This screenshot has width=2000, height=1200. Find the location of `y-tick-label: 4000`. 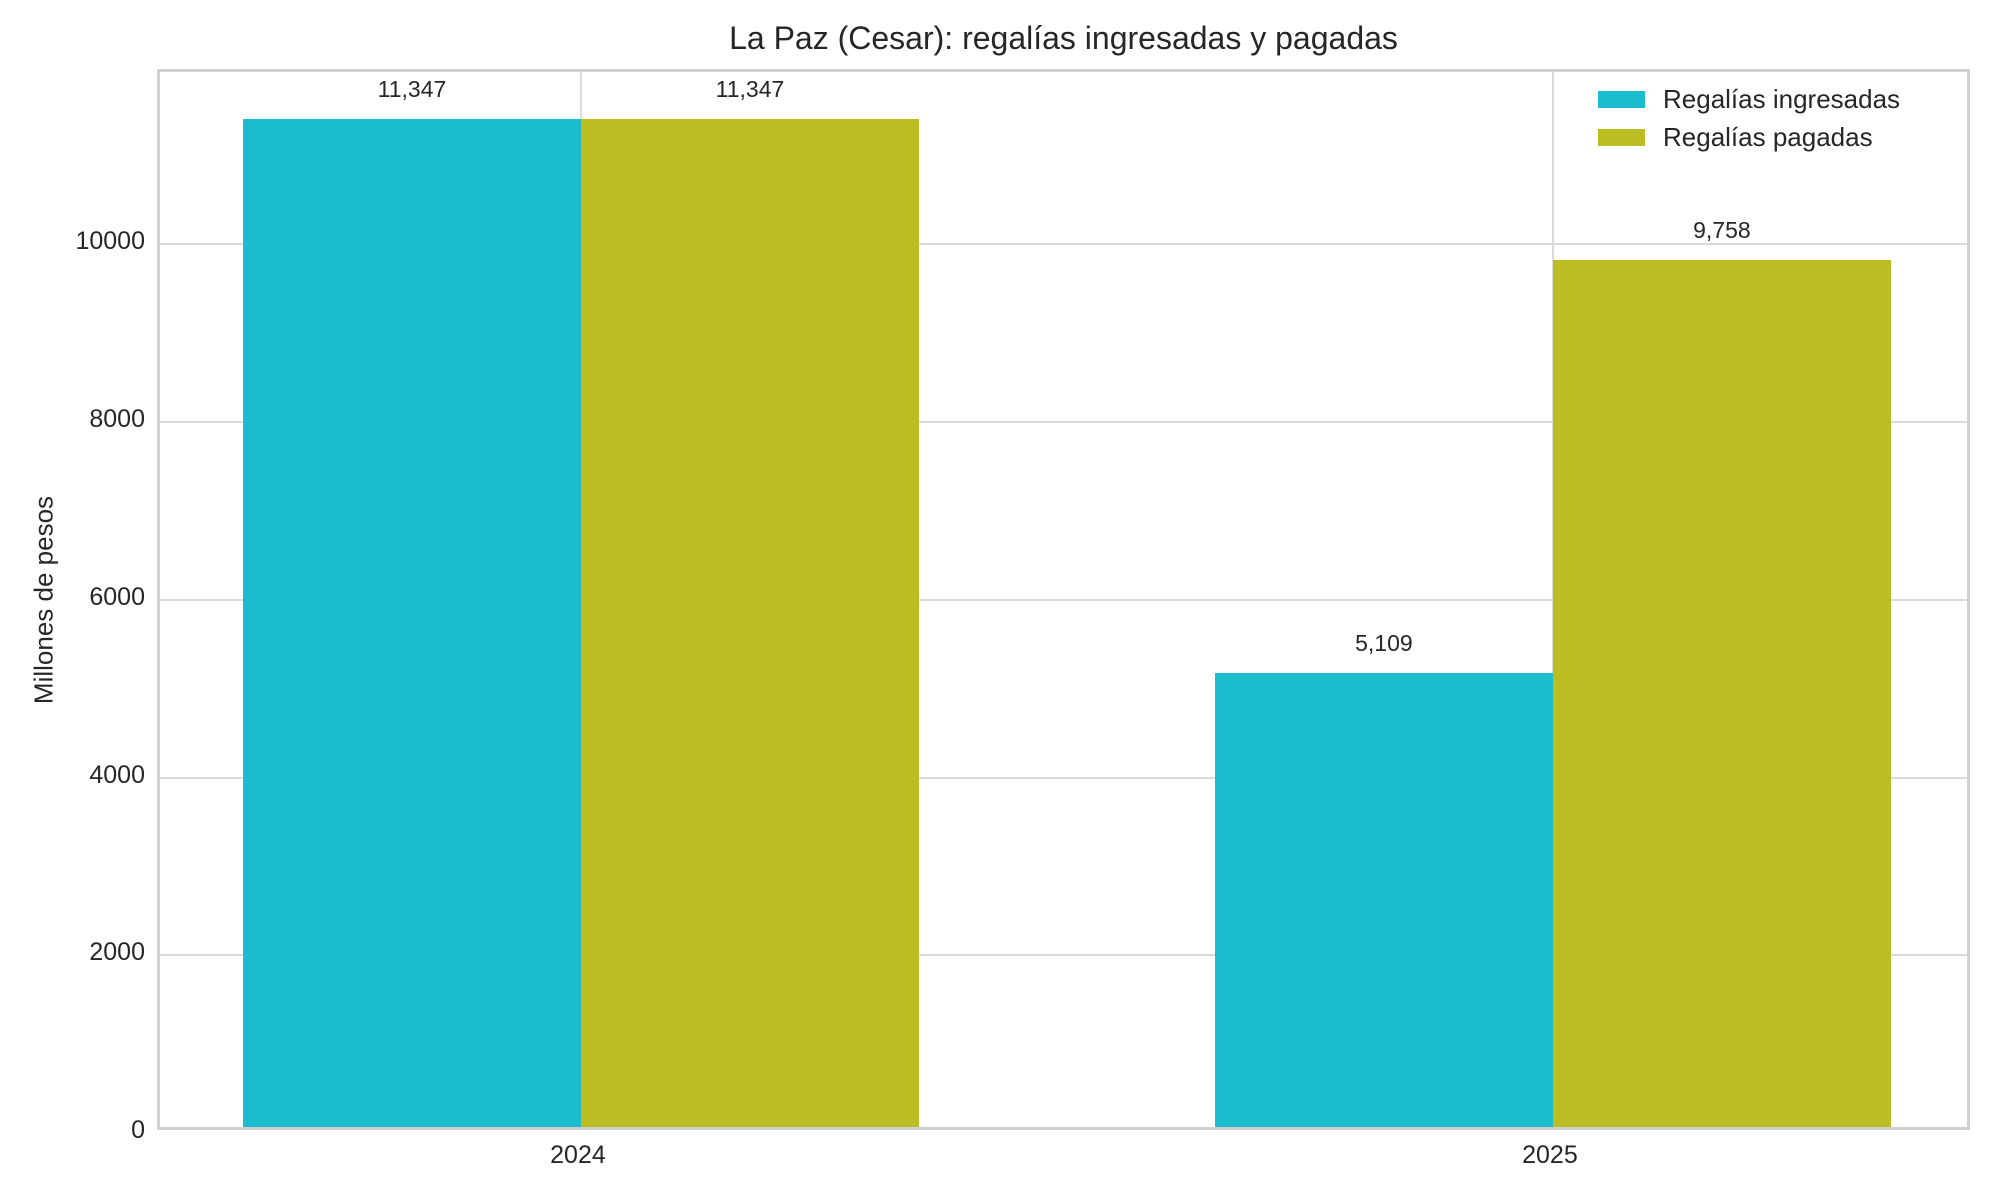

y-tick-label: 4000 is located at coordinates (117, 774).